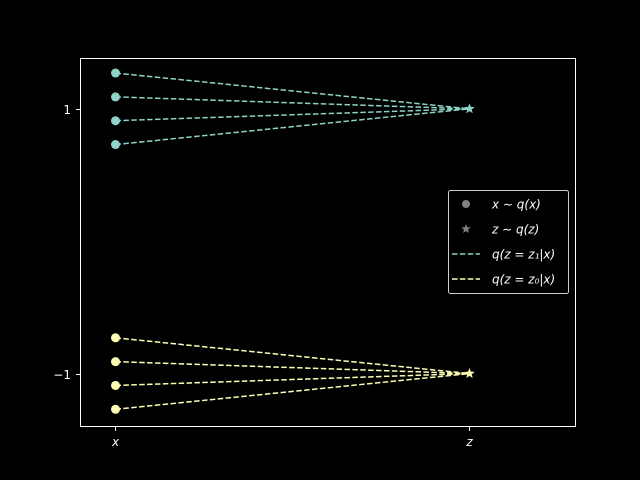 The image size is (640, 480). What do you see at coordinates (466, 229) in the screenshot?
I see `legend-star-icon` at bounding box center [466, 229].